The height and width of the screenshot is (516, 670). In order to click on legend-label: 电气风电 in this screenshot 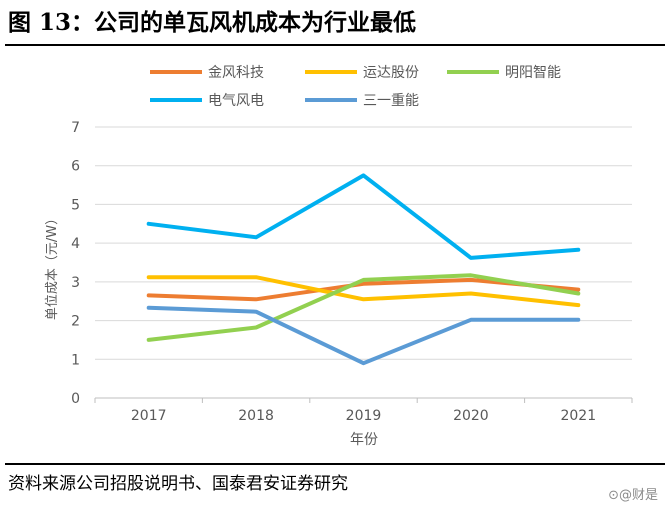, I will do `click(236, 101)`.